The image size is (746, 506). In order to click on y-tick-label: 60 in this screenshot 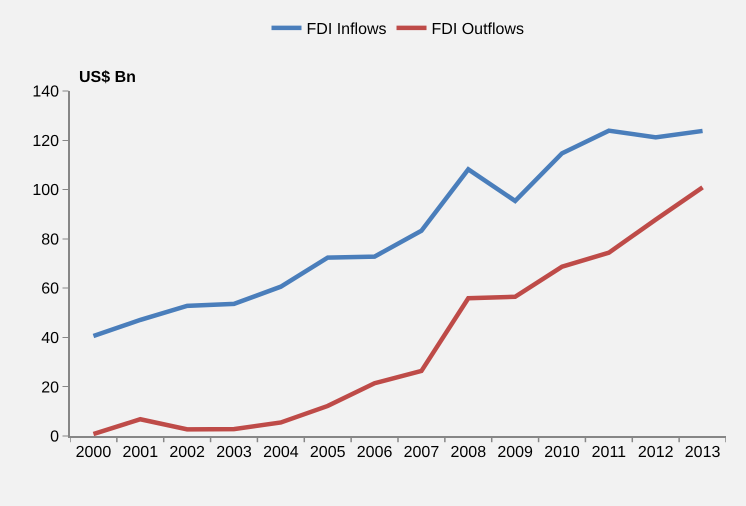, I will do `click(50, 289)`.